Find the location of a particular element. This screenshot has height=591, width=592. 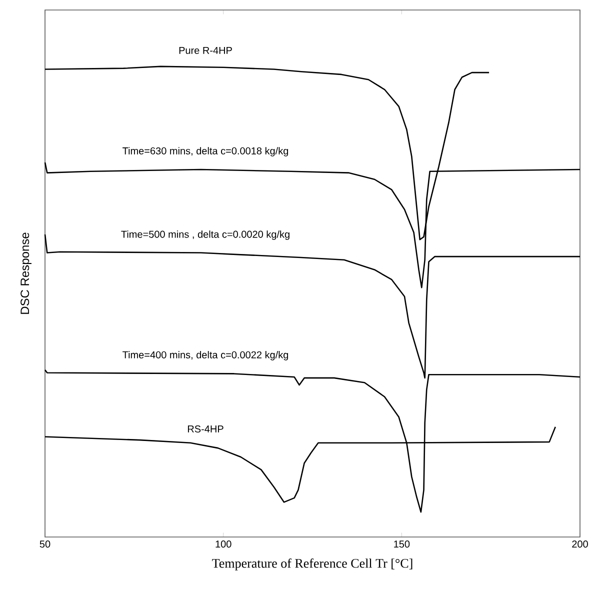

y-axis-title: DSC Response is located at coordinates (26, 273).